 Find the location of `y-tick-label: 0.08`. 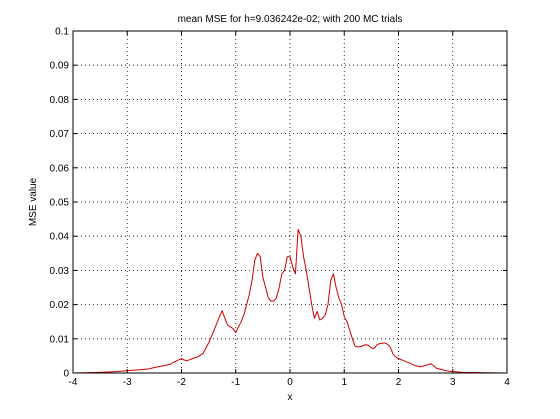

y-tick-label: 0.08 is located at coordinates (60, 100).